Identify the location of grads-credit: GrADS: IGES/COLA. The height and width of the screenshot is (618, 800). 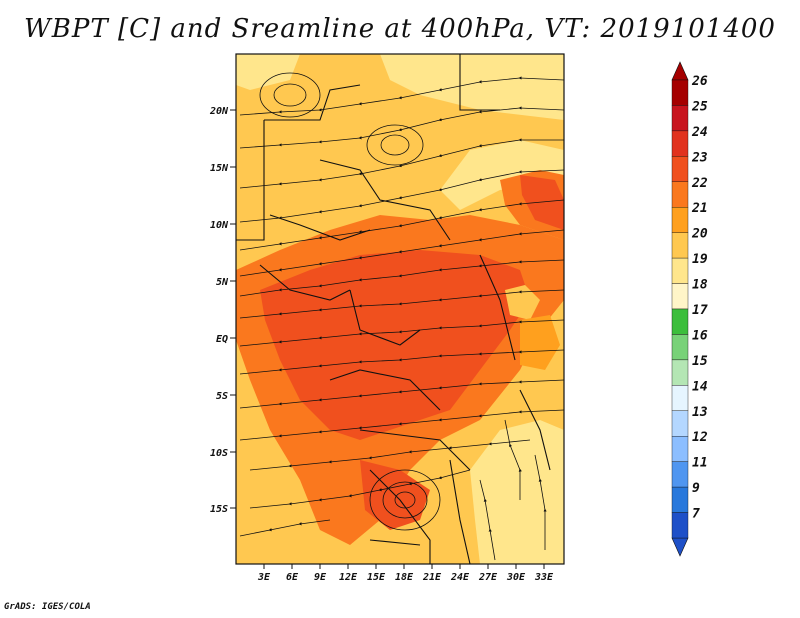
(47, 607).